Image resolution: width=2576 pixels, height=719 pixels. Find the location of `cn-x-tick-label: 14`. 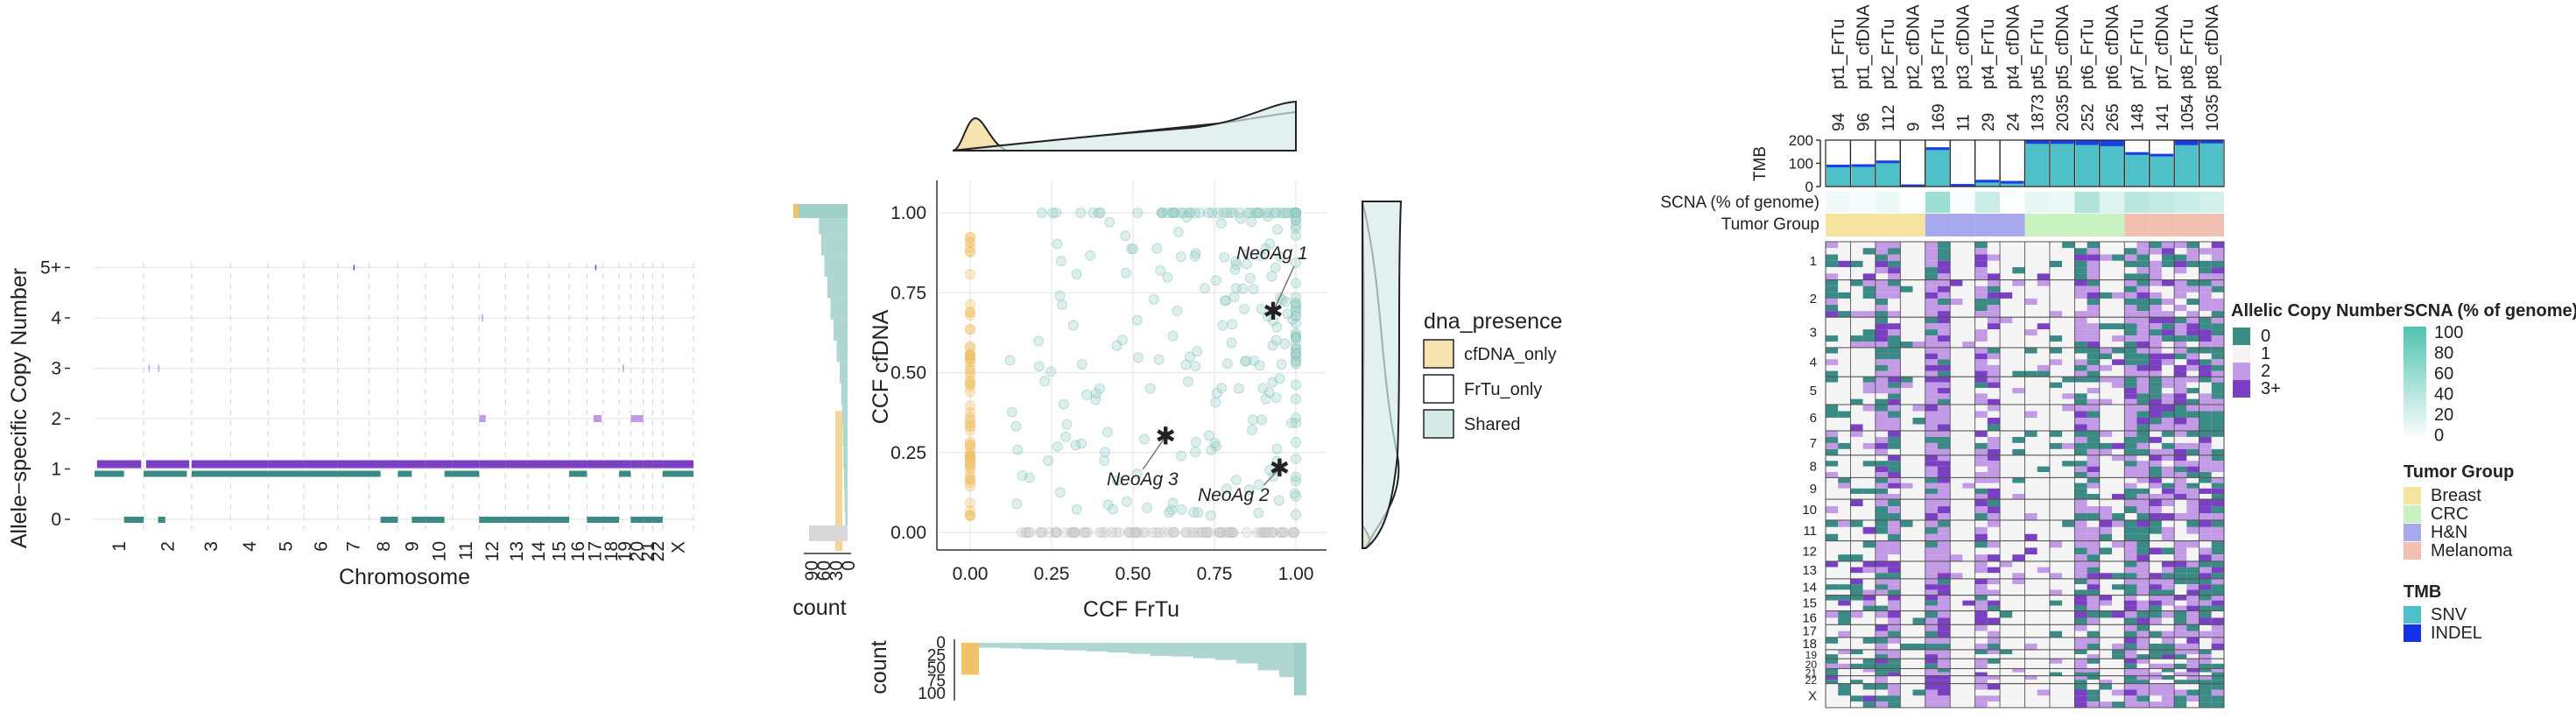

cn-x-tick-label: 14 is located at coordinates (539, 551).